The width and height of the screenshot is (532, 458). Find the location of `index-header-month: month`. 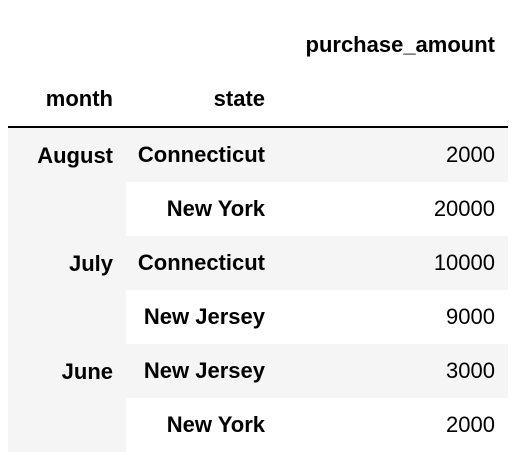

index-header-month: month is located at coordinates (67, 100).